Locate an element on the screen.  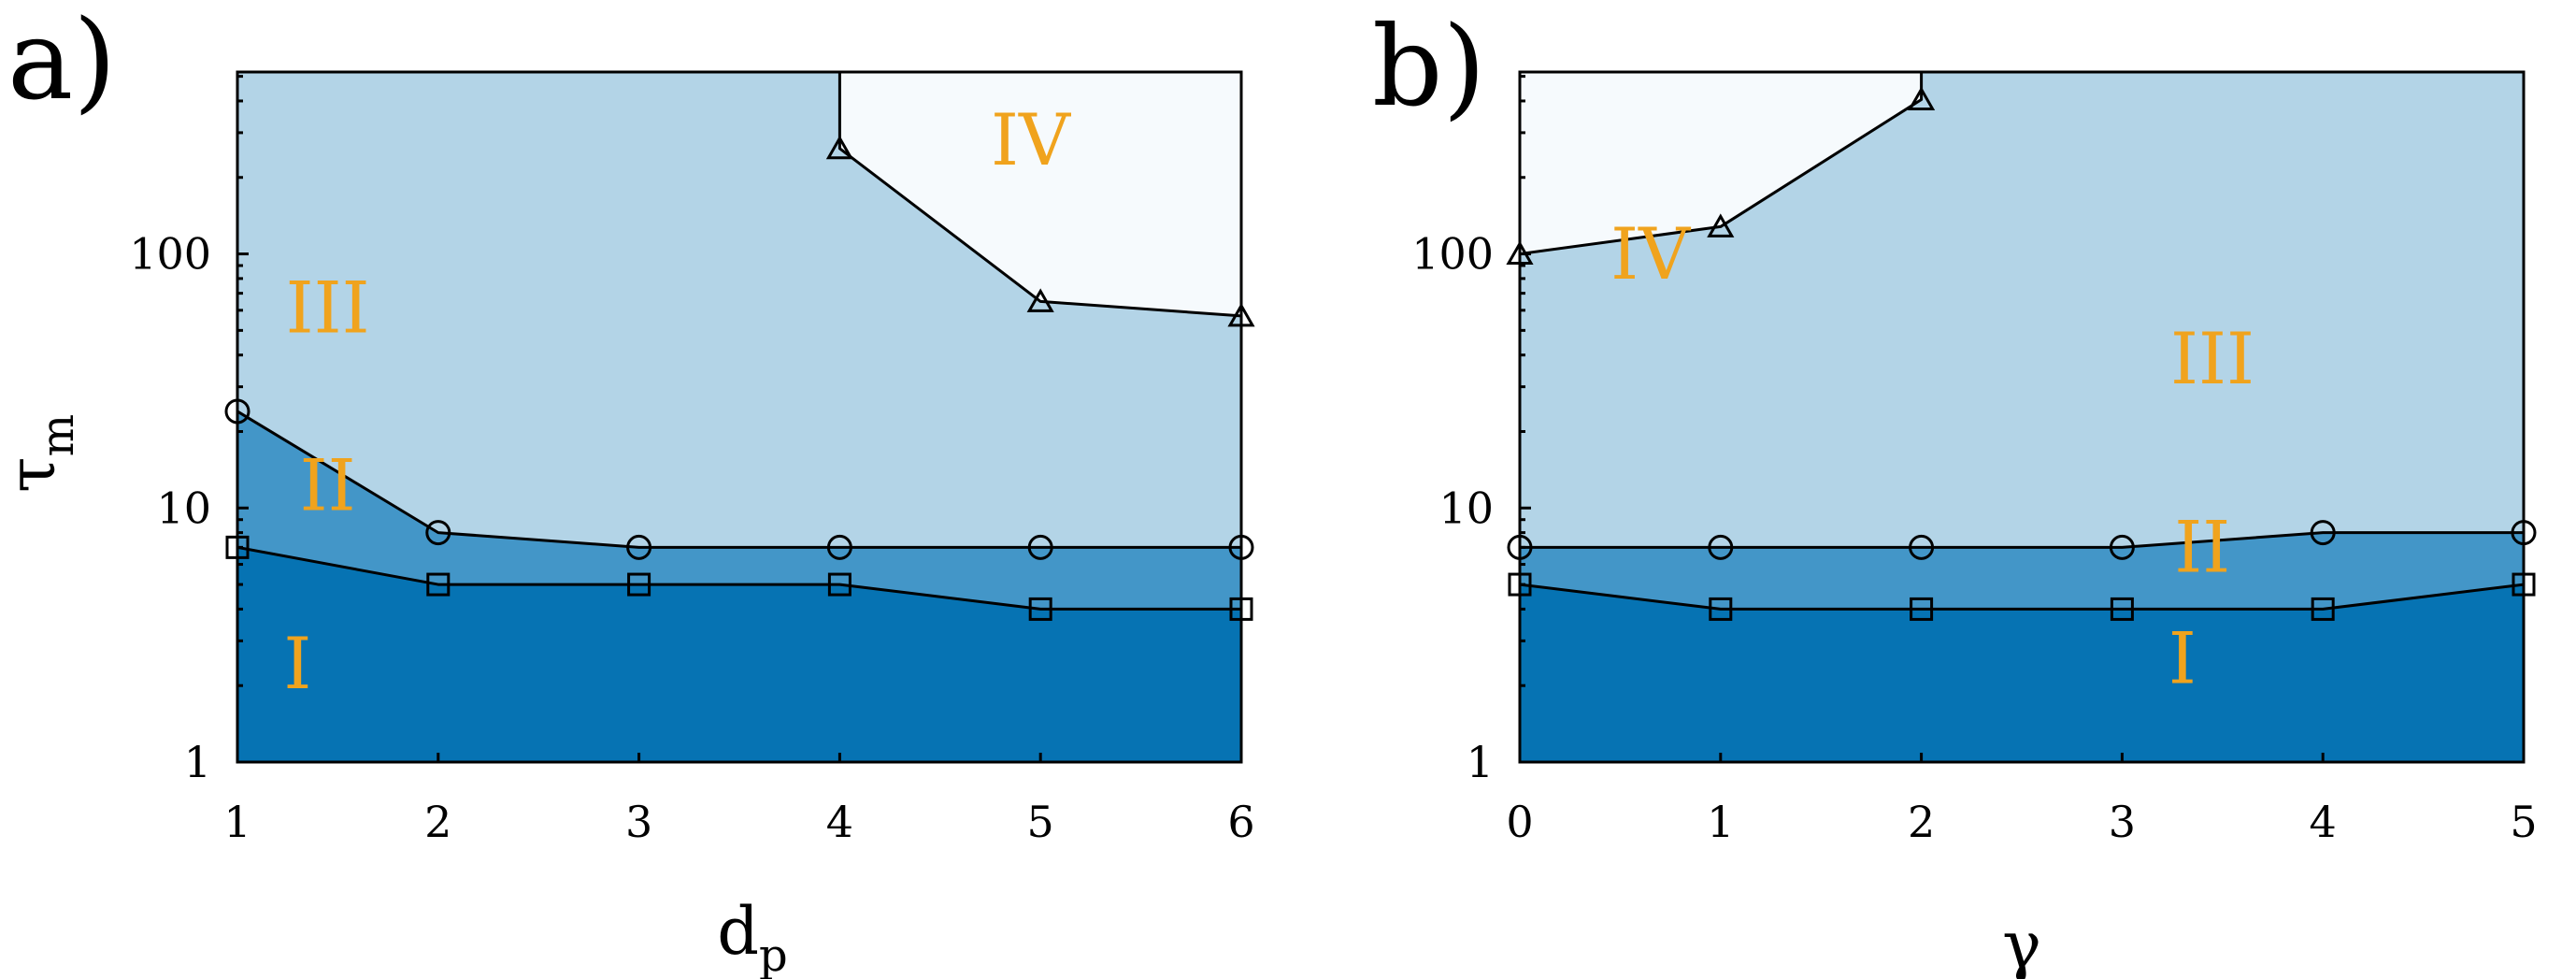
x-axis-label-main: γ is located at coordinates (2021, 943).